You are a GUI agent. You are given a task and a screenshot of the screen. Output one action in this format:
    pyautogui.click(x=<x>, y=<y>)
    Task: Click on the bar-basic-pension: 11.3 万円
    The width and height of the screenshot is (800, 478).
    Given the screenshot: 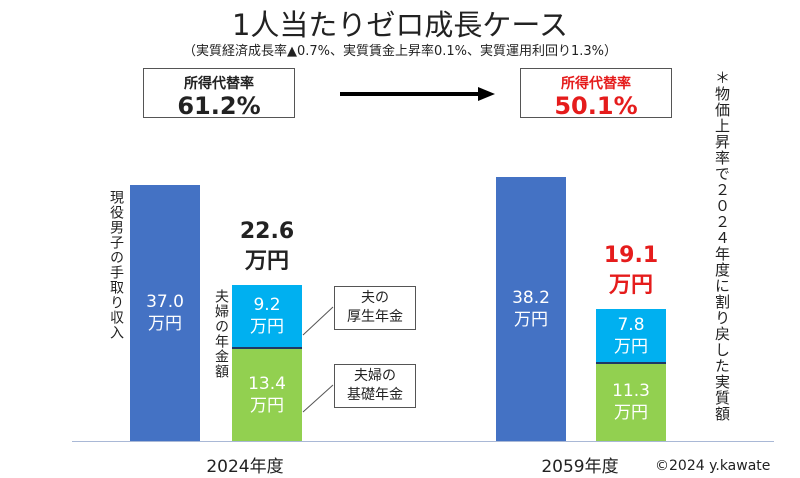 What is the action you would take?
    pyautogui.click(x=631, y=401)
    